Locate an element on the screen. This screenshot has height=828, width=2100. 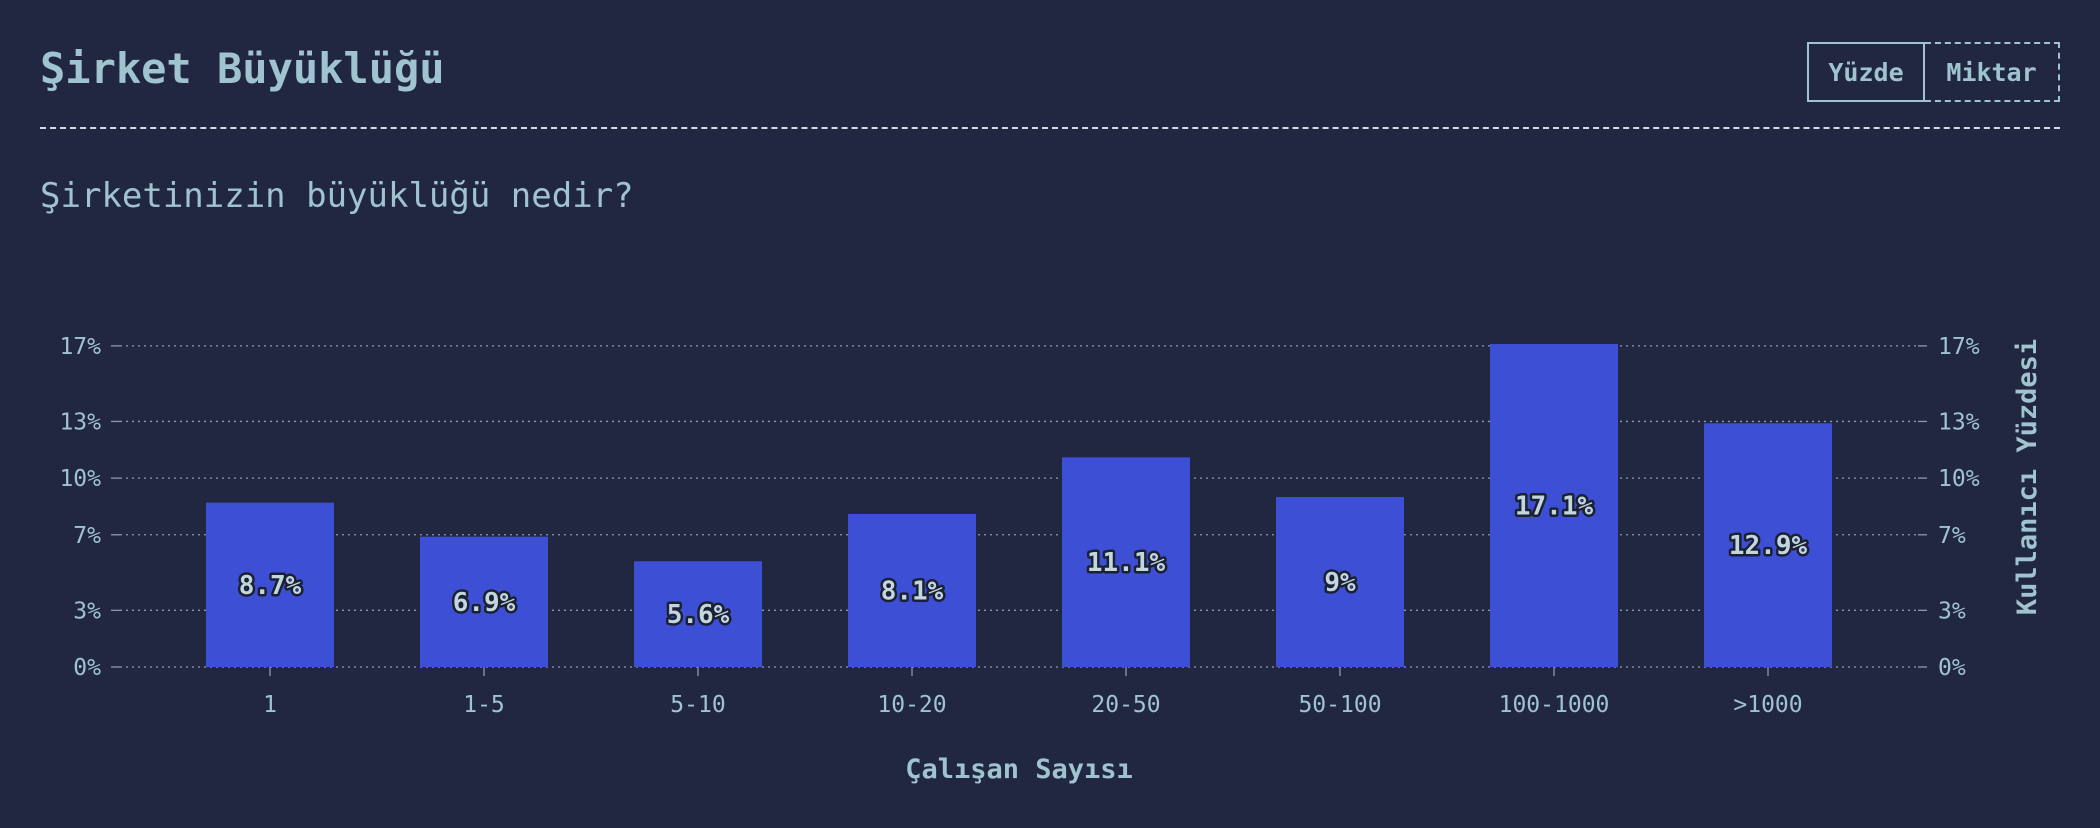
y-axis-title: Kullanıcı Yüzdesi is located at coordinates (2027, 477).